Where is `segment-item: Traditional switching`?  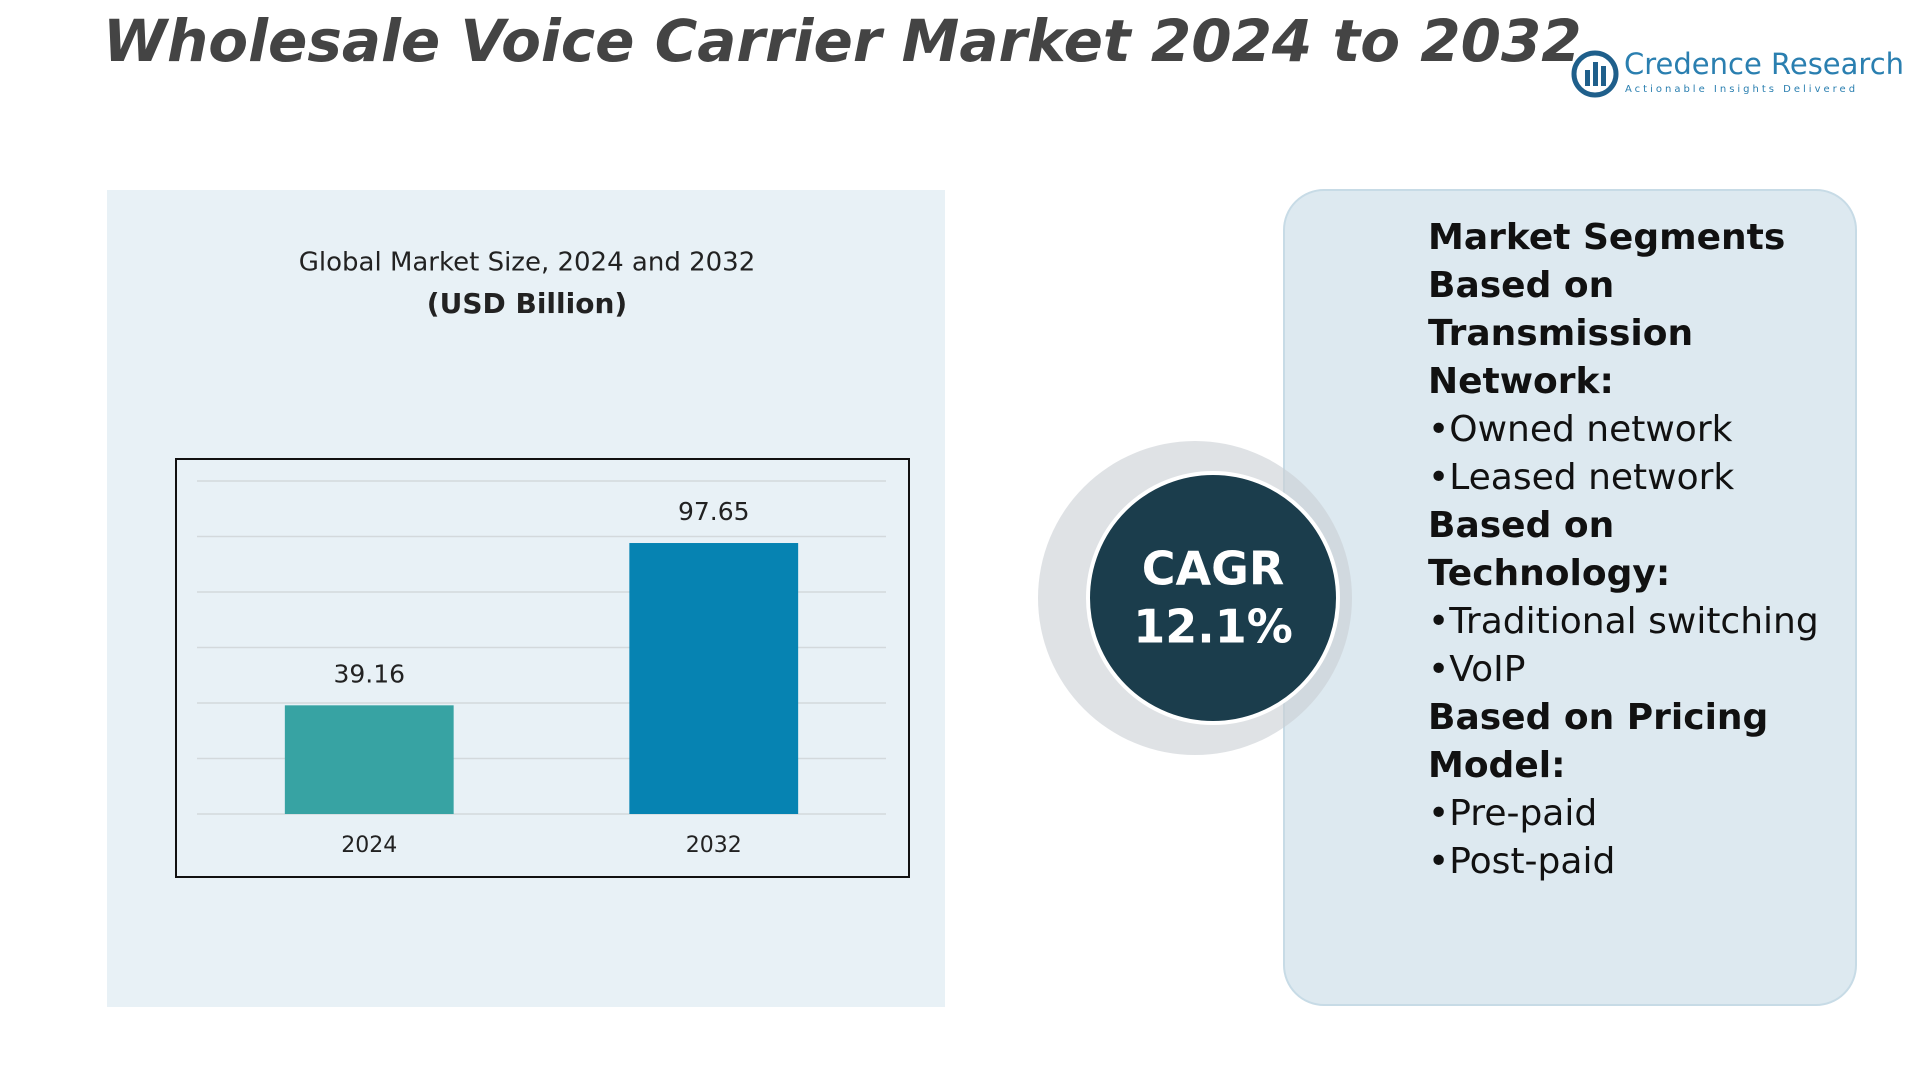 segment-item: Traditional switching is located at coordinates (1628, 622).